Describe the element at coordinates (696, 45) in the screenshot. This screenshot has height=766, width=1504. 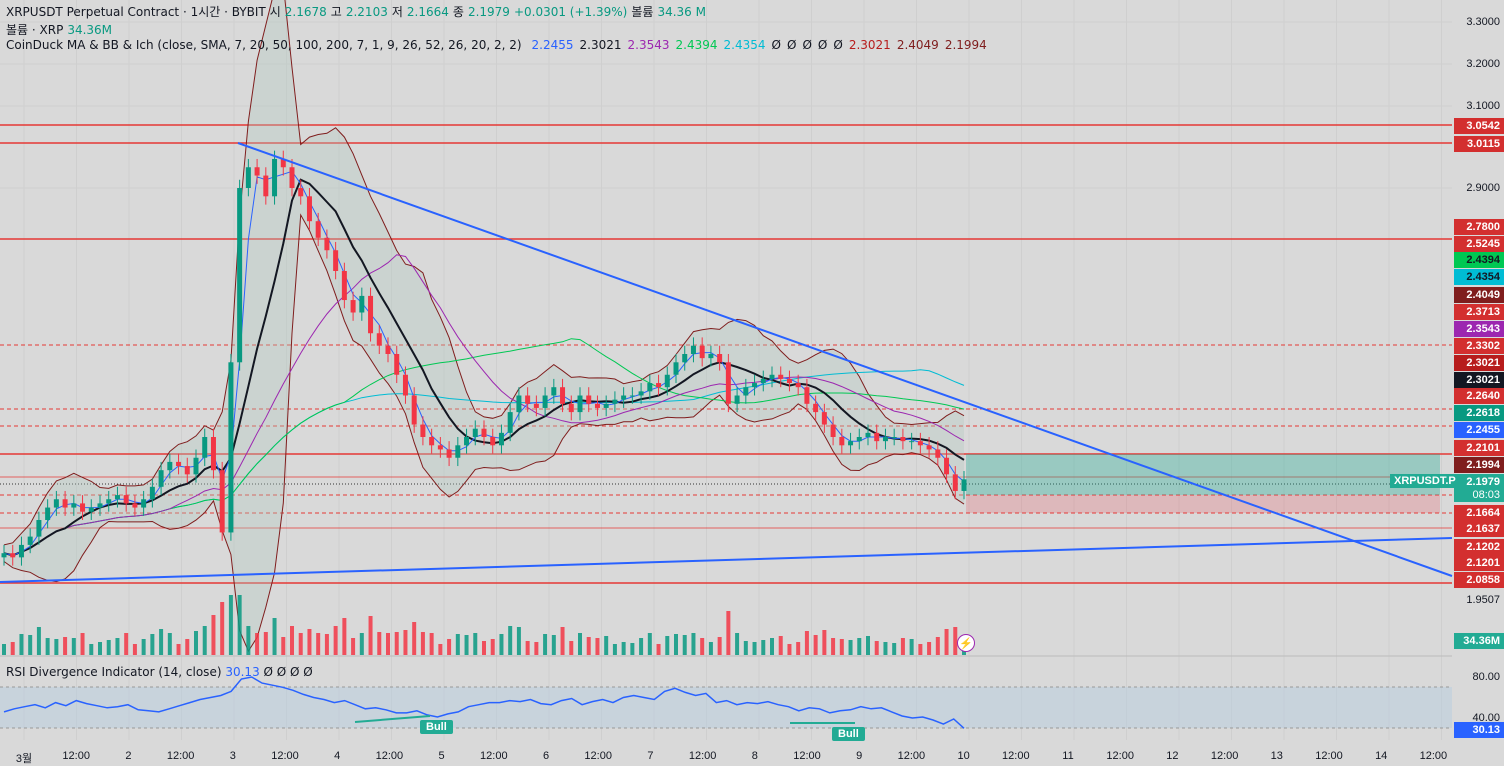
I see `indicator-value: 2.4394` at that location.